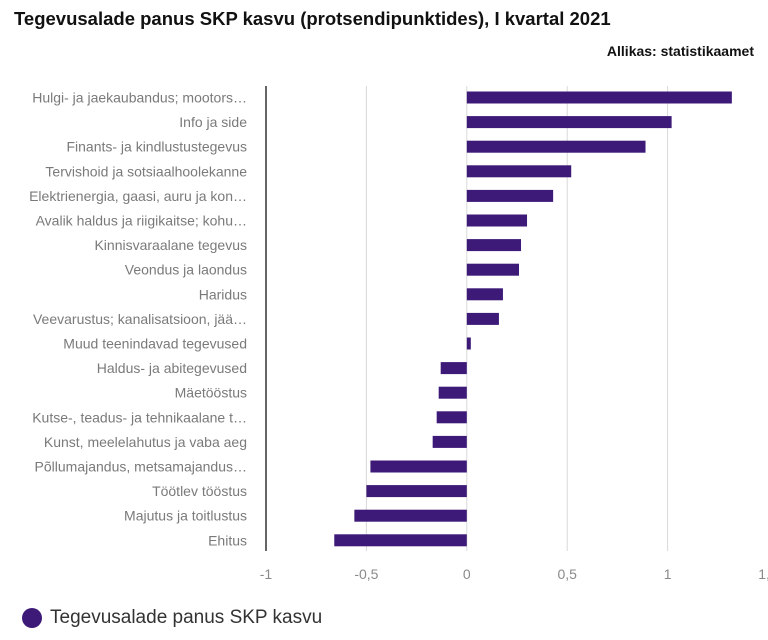 The image size is (768, 640). What do you see at coordinates (227, 540) in the screenshot?
I see `category-label: Ehitus` at bounding box center [227, 540].